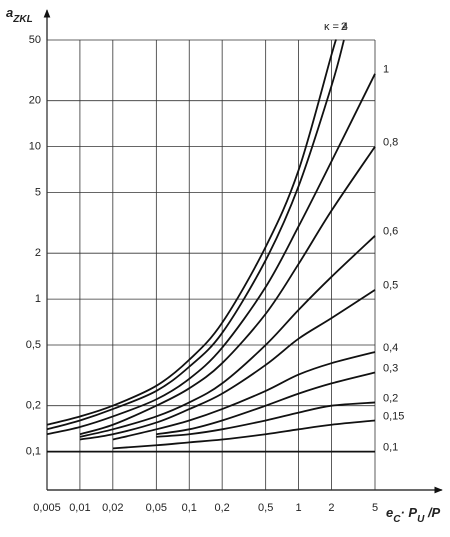 The height and width of the screenshot is (537, 450). Describe the element at coordinates (397, 519) in the screenshot. I see `x-axis-title-part: C` at that location.